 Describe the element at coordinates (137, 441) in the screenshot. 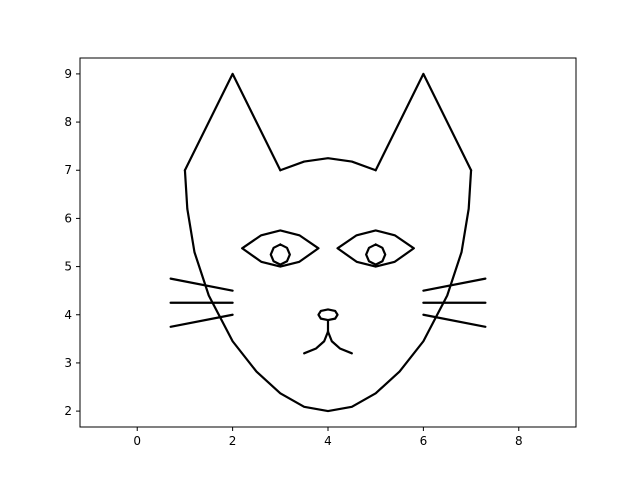

I see `x-tick-label: 0` at that location.